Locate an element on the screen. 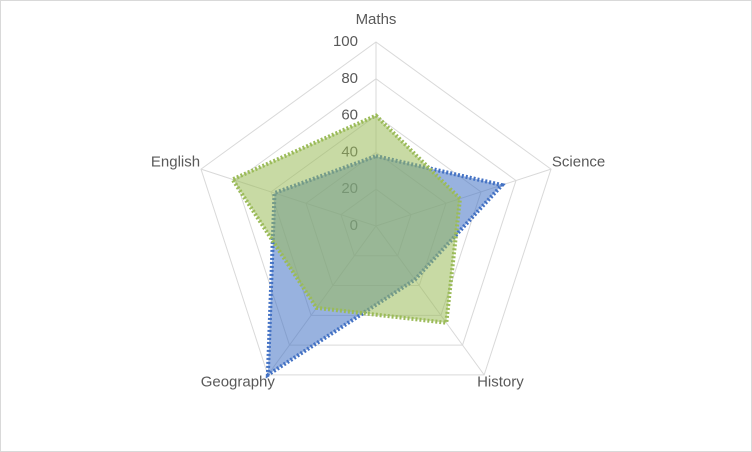 Image resolution: width=752 pixels, height=452 pixels. r-tick-label: 60 is located at coordinates (349, 115).